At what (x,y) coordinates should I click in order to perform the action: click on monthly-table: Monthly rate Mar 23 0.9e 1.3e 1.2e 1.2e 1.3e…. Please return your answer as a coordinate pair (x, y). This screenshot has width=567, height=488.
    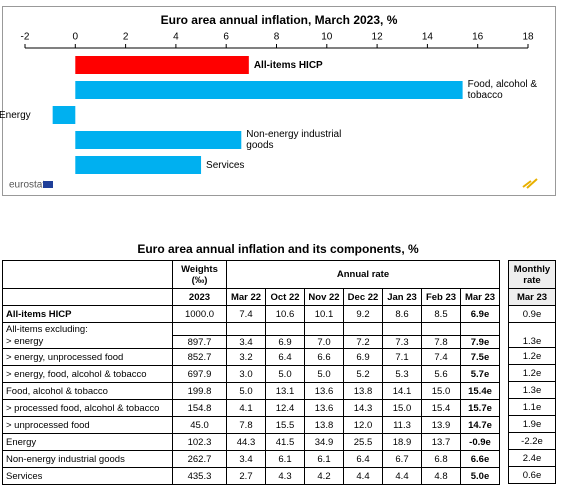
    Looking at the image, I should click on (532, 372).